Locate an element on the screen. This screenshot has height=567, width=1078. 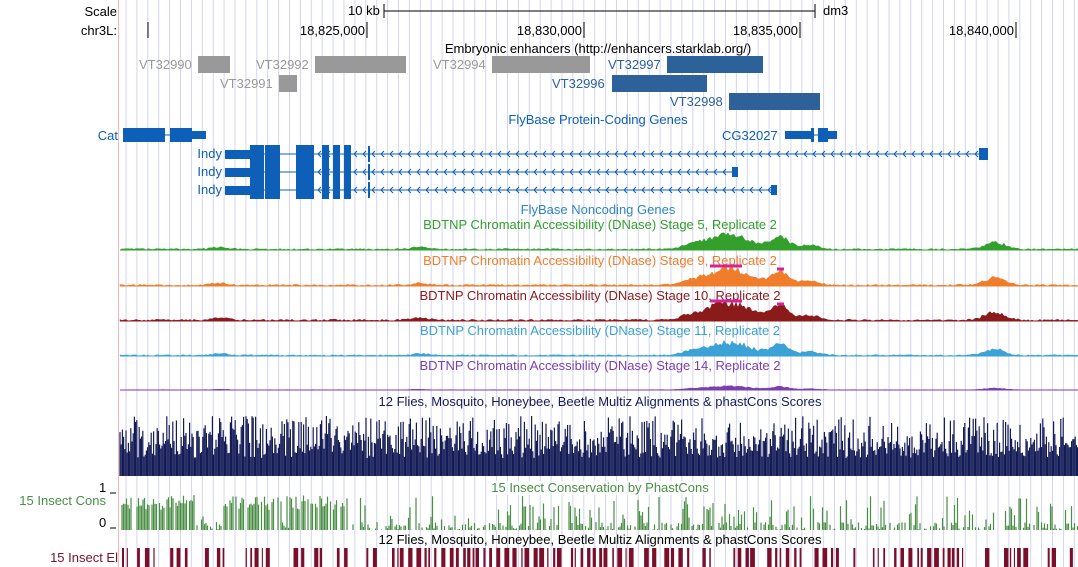
multiz-bars is located at coordinates (598, 446).